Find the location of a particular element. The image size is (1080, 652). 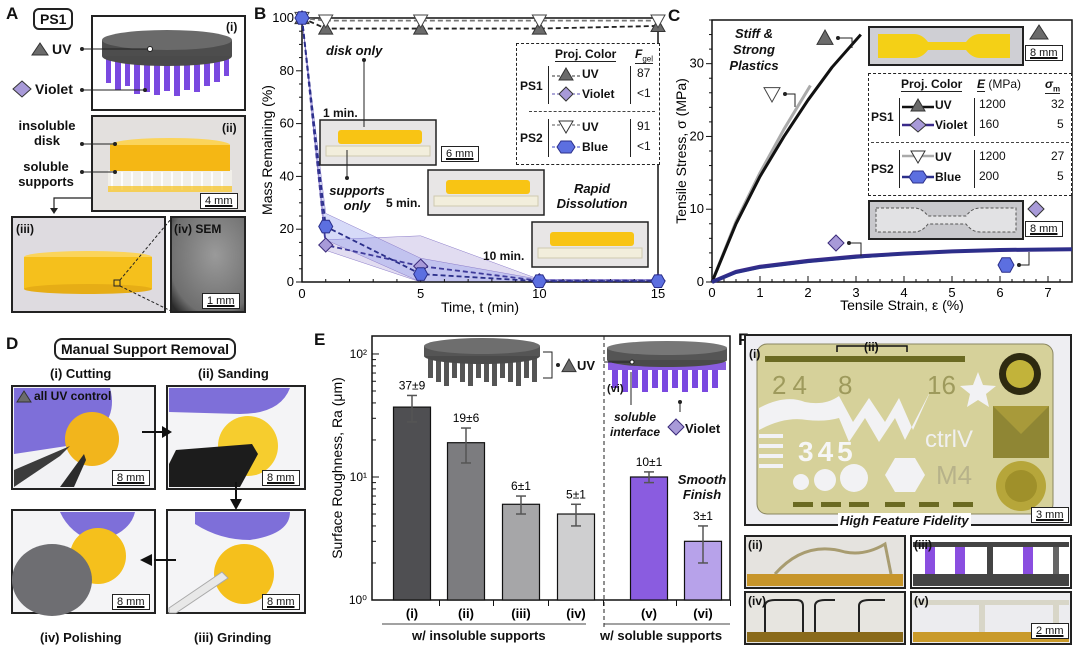

group-label-insoluble: w/ insoluble supports is located at coordinates (479, 635).